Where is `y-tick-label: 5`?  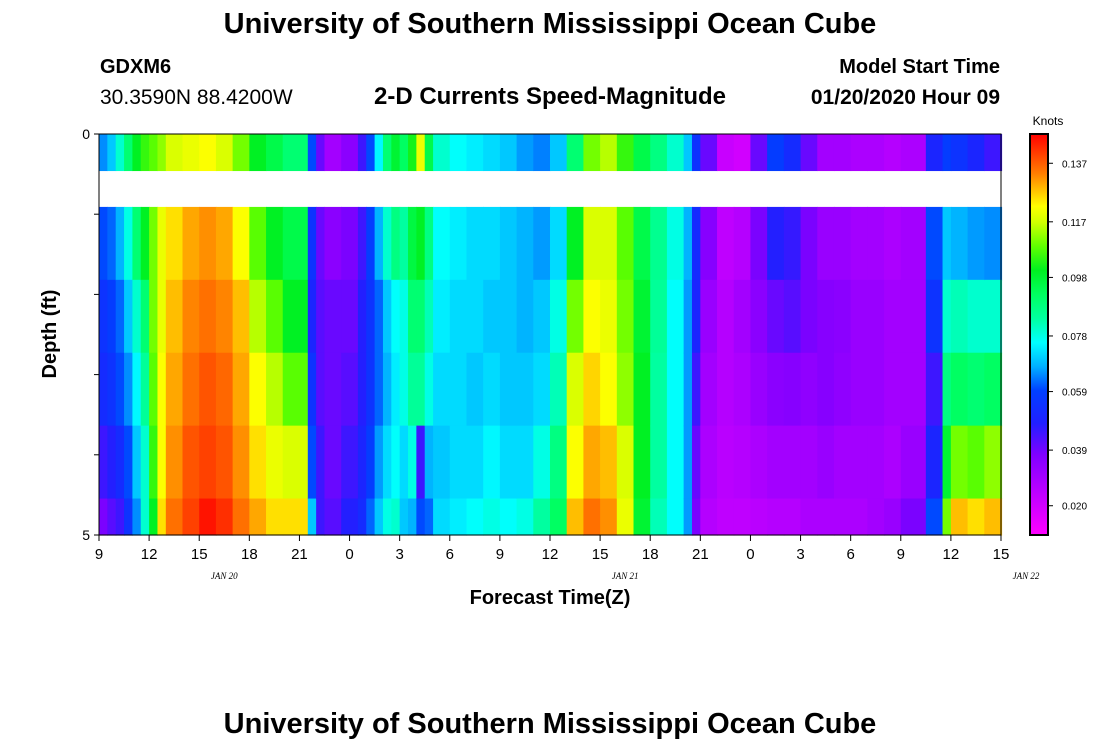 y-tick-label: 5 is located at coordinates (86, 535).